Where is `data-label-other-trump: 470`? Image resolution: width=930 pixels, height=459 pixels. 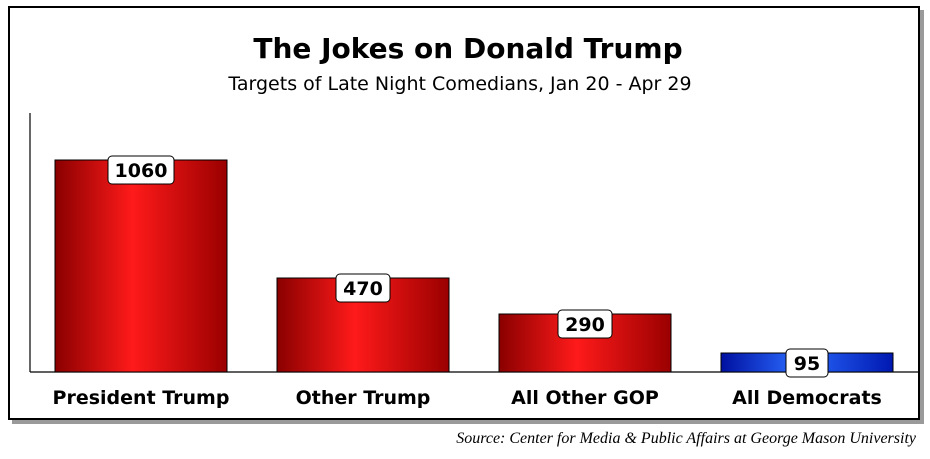
data-label-other-trump: 470 is located at coordinates (363, 288).